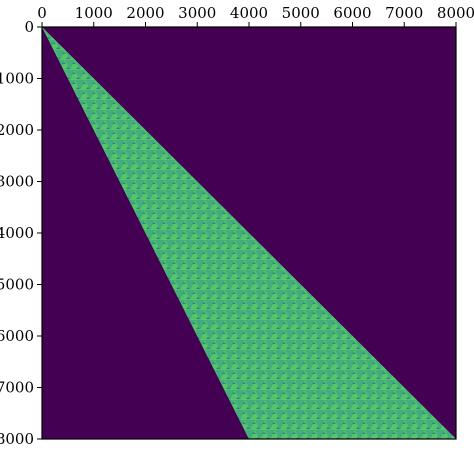 Image resolution: width=474 pixels, height=450 pixels. What do you see at coordinates (17, 285) in the screenshot?
I see `y-tick-label: 5000` at bounding box center [17, 285].